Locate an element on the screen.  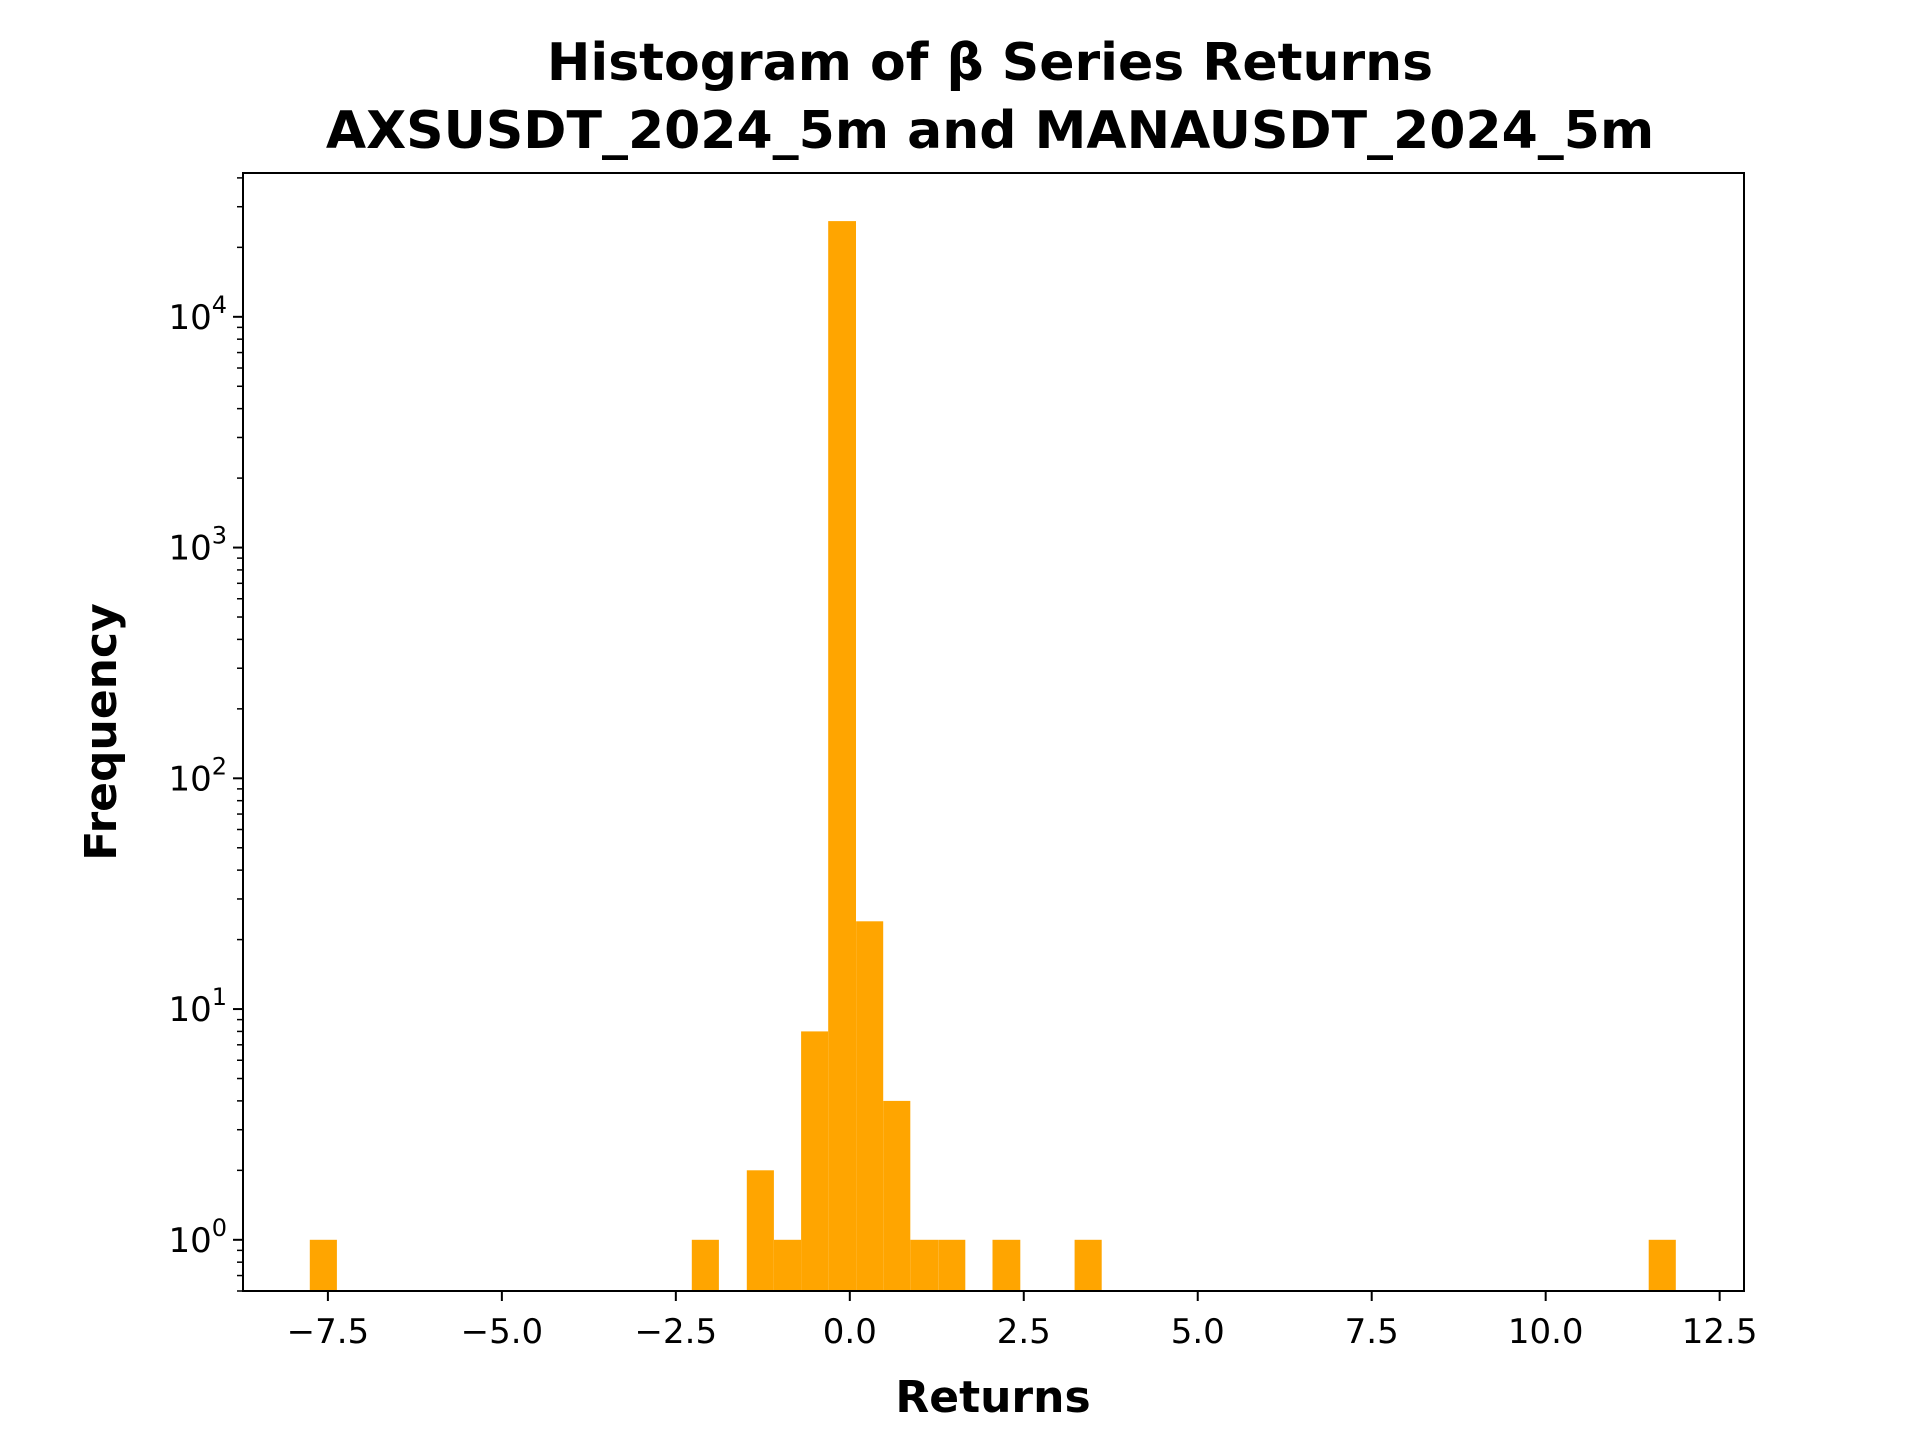
y-tick-label-0: 10⁰ is located at coordinates (197, 1237).